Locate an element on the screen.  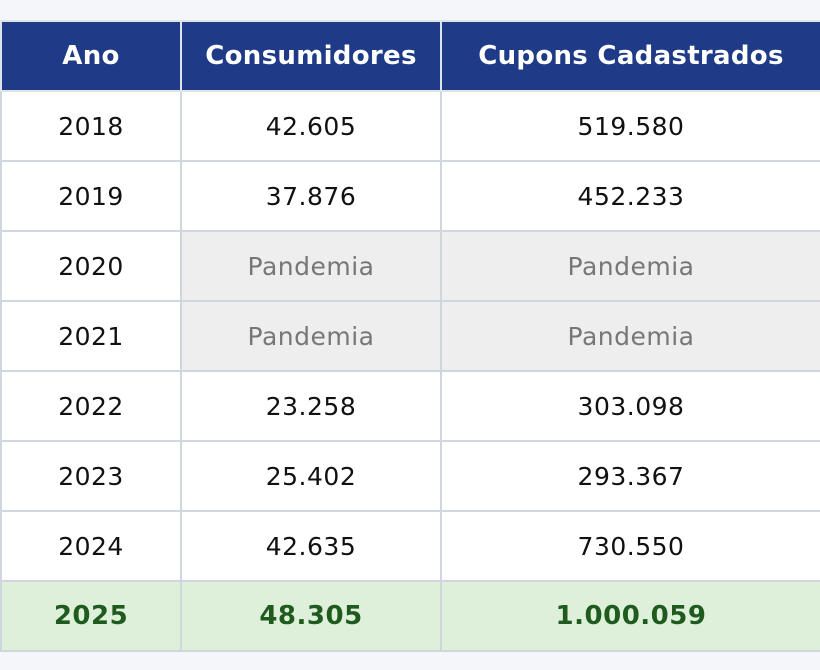
cell-cupons-cadastrados: 293.367 is located at coordinates (630, 476).